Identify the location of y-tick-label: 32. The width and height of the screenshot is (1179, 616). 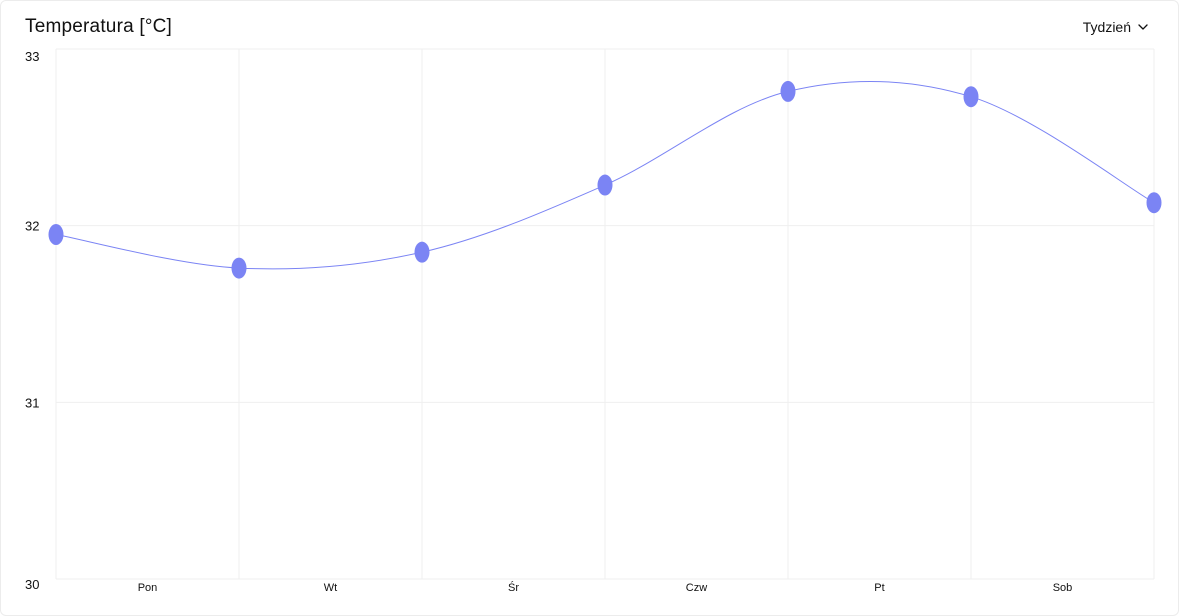
(32, 226).